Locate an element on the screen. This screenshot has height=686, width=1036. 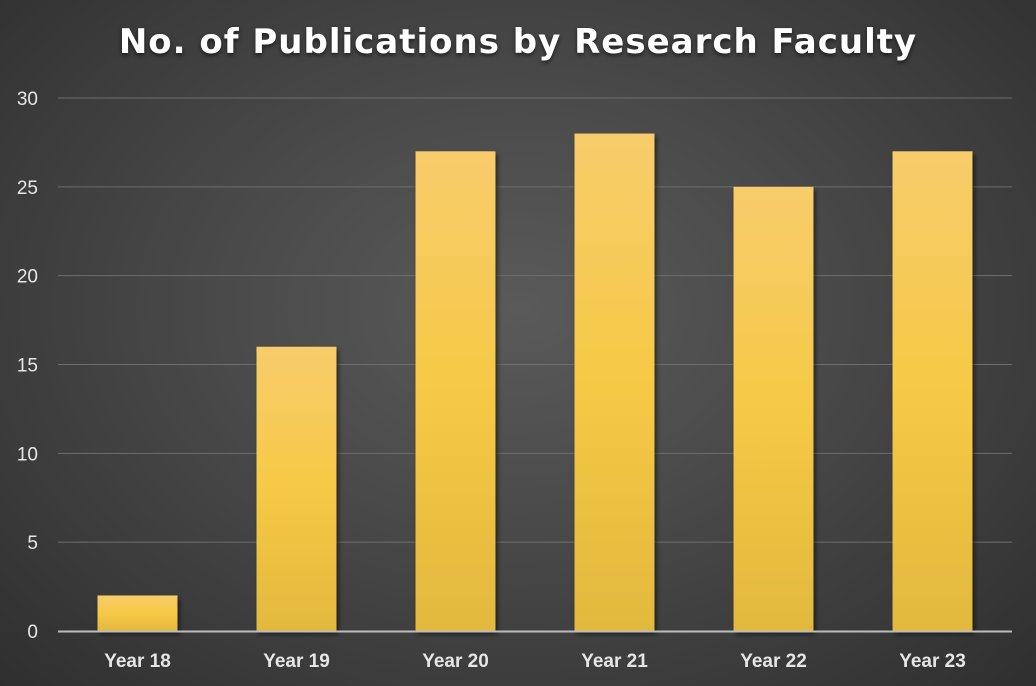
y-tick-label: 25 is located at coordinates (27, 188).